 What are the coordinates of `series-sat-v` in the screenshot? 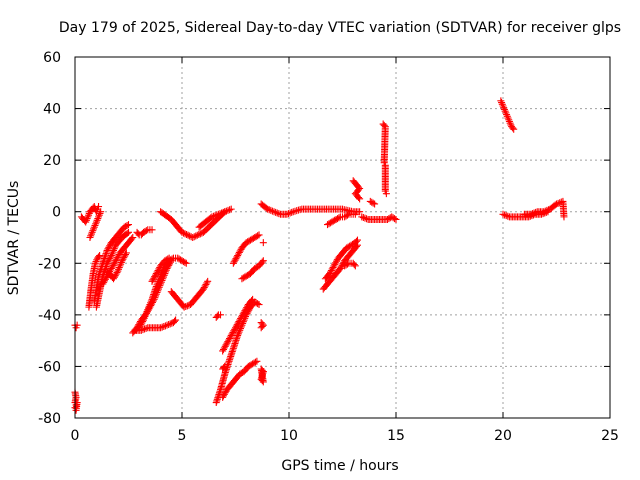 It's located at (252, 270).